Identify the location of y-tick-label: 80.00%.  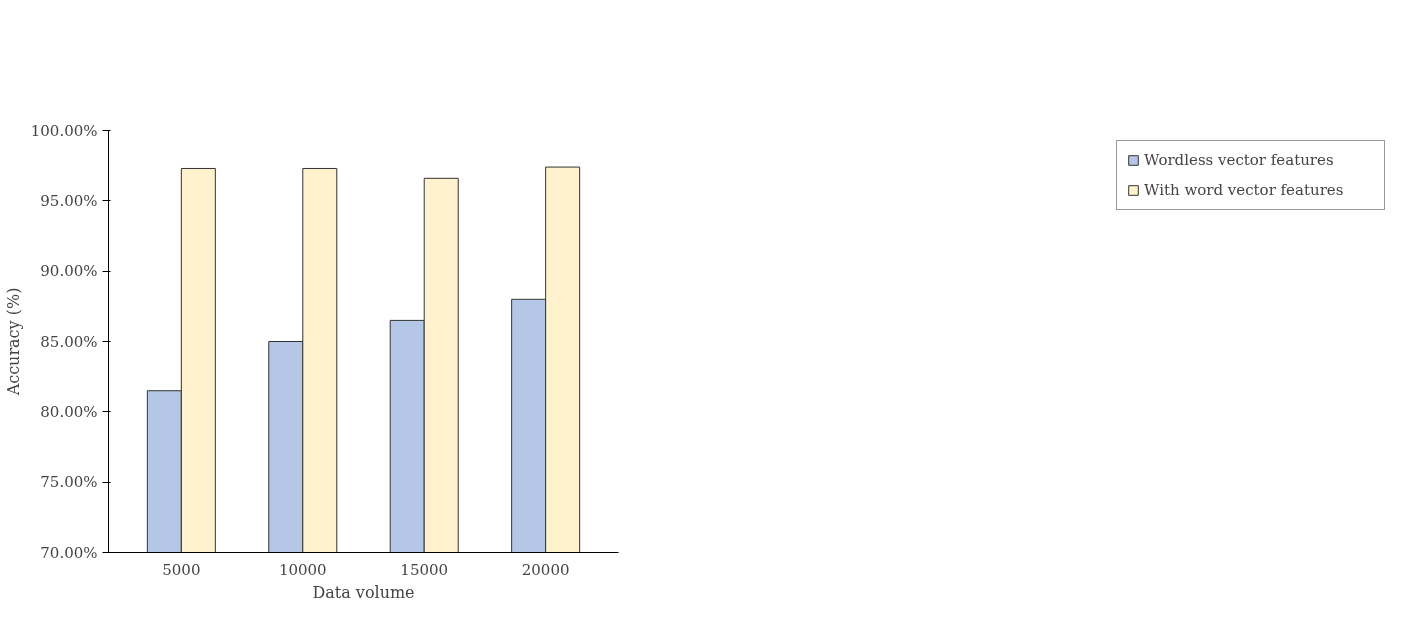
(69, 411).